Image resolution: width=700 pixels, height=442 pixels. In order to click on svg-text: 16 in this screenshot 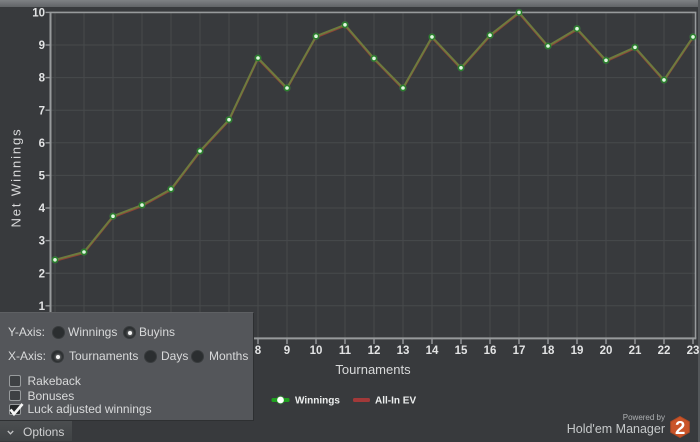, I will do `click(490, 351)`.